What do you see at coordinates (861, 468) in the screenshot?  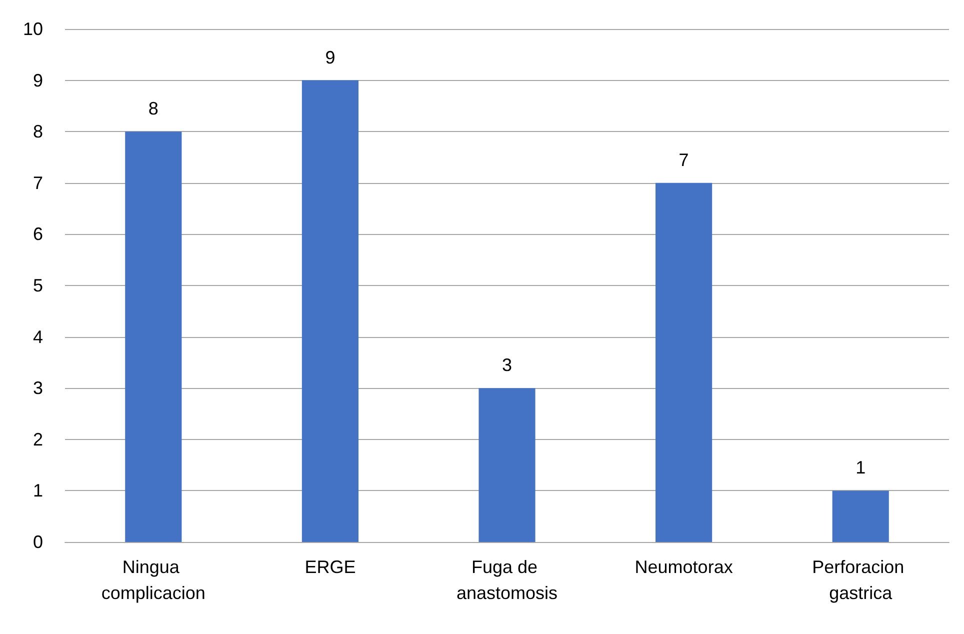 I see `data-label: 1` at bounding box center [861, 468].